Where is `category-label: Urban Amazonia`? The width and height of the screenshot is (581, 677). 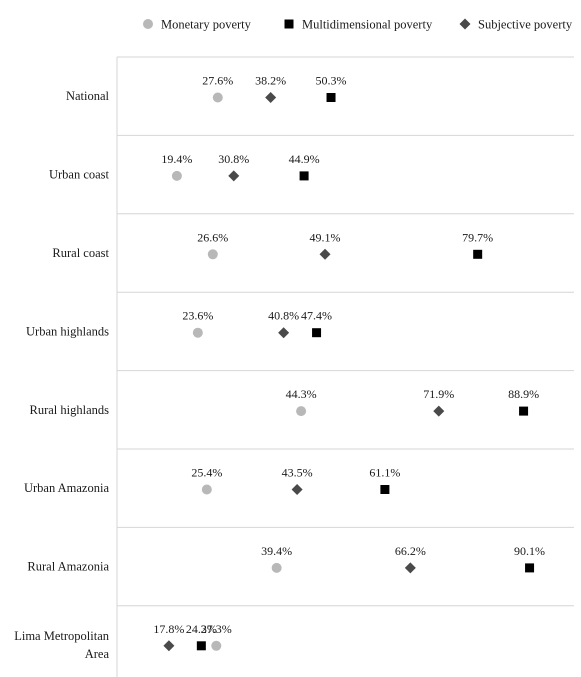
category-label: Urban Amazonia is located at coordinates (66, 488).